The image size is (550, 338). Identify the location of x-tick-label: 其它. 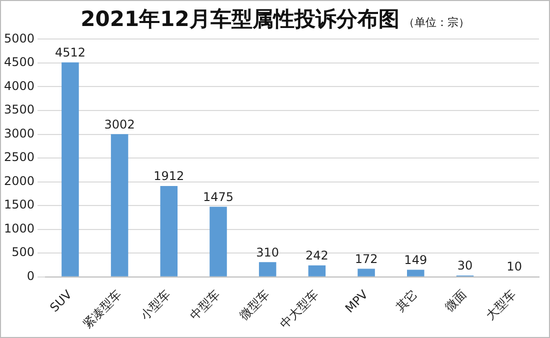
(406, 300).